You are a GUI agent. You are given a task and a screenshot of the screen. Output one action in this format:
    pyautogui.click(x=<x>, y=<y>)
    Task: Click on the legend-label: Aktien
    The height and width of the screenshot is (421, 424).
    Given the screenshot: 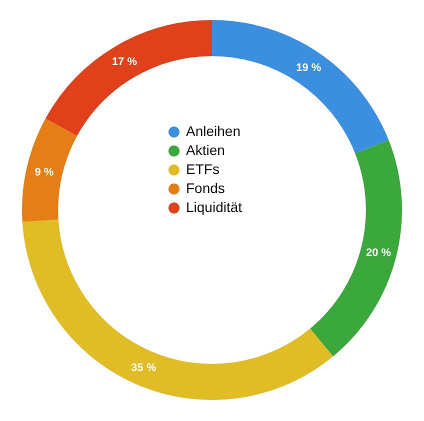 What is the action you would take?
    pyautogui.click(x=205, y=150)
    